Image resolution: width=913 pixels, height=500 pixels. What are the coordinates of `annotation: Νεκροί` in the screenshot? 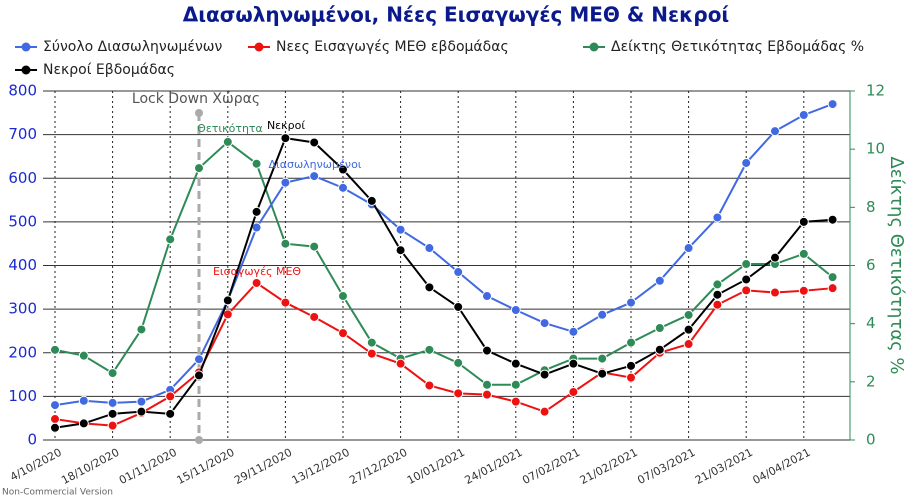 It's located at (286, 125).